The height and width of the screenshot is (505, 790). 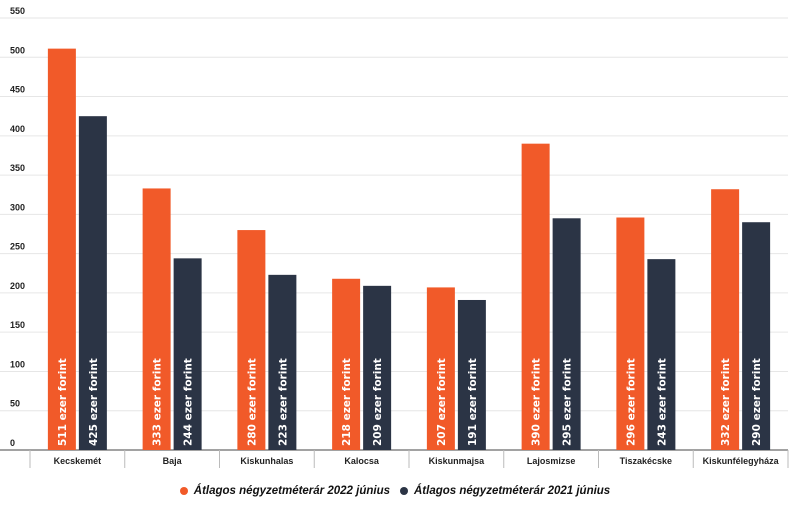 What do you see at coordinates (15, 404) in the screenshot?
I see `y-tick-label-50: 50` at bounding box center [15, 404].